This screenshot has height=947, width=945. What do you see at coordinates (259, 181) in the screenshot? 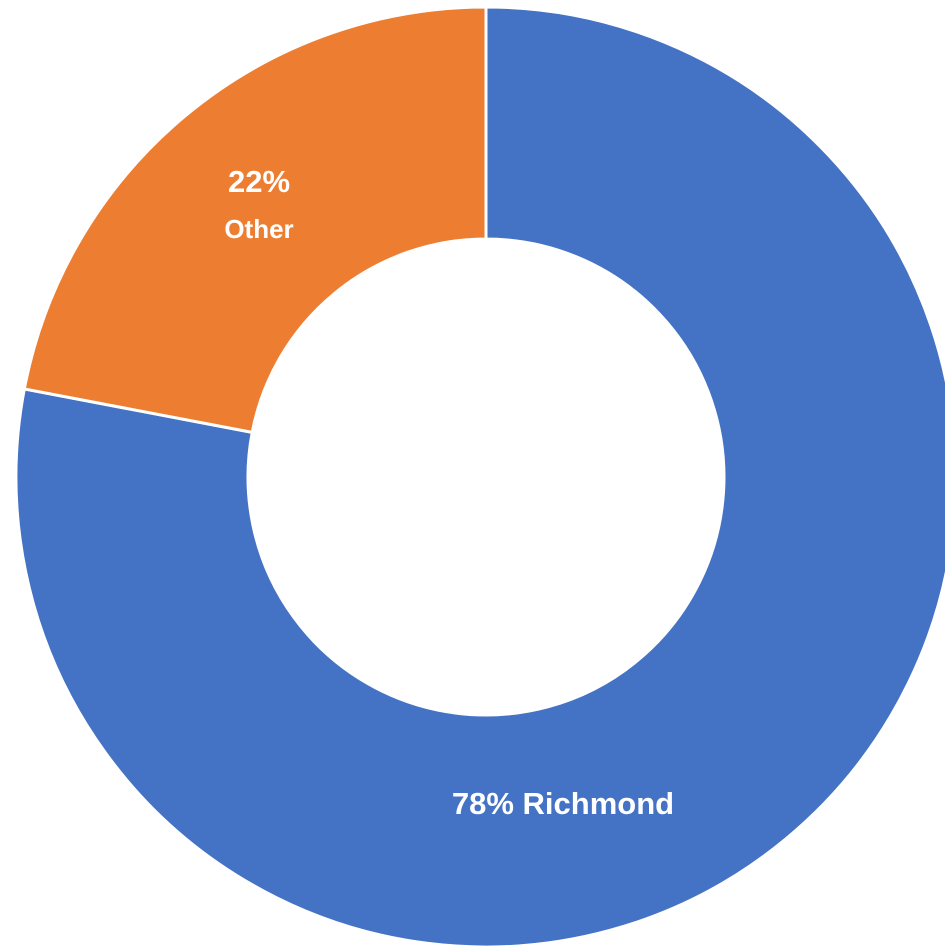
I see `slice-label-other-percent: 22%` at bounding box center [259, 181].